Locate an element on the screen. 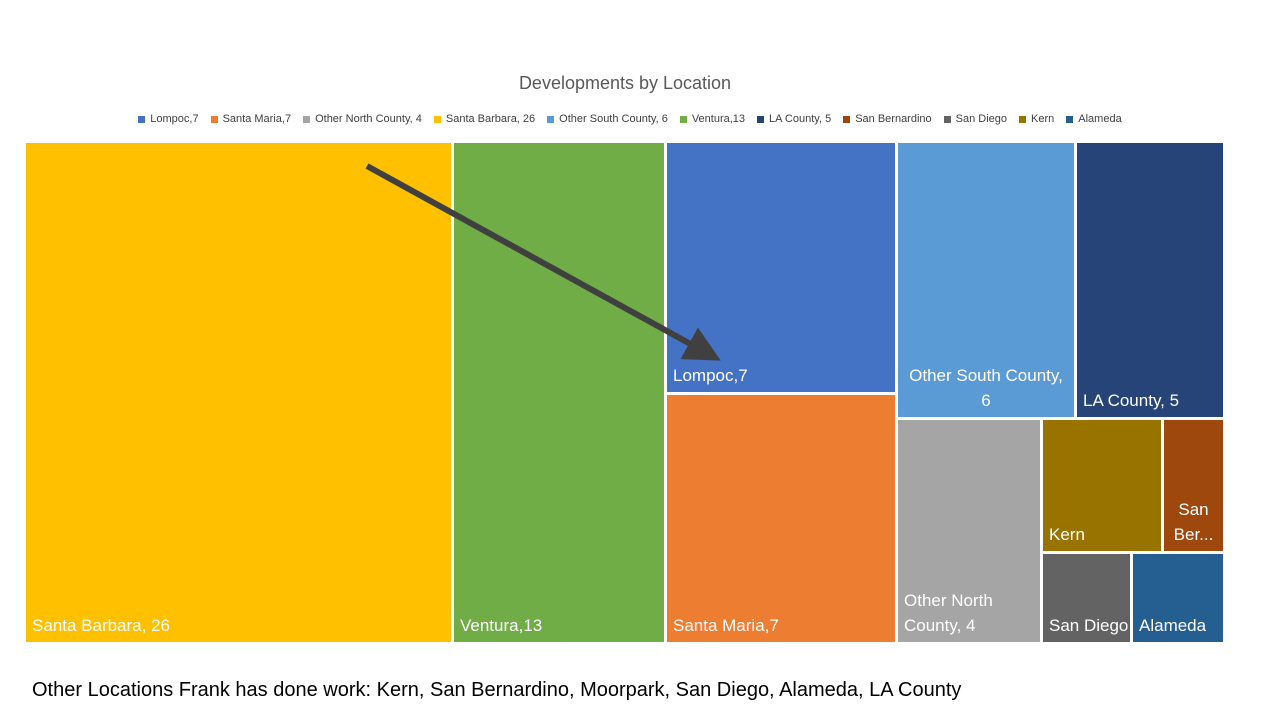 This screenshot has height=720, width=1280. legend-label: Alameda is located at coordinates (1100, 119).